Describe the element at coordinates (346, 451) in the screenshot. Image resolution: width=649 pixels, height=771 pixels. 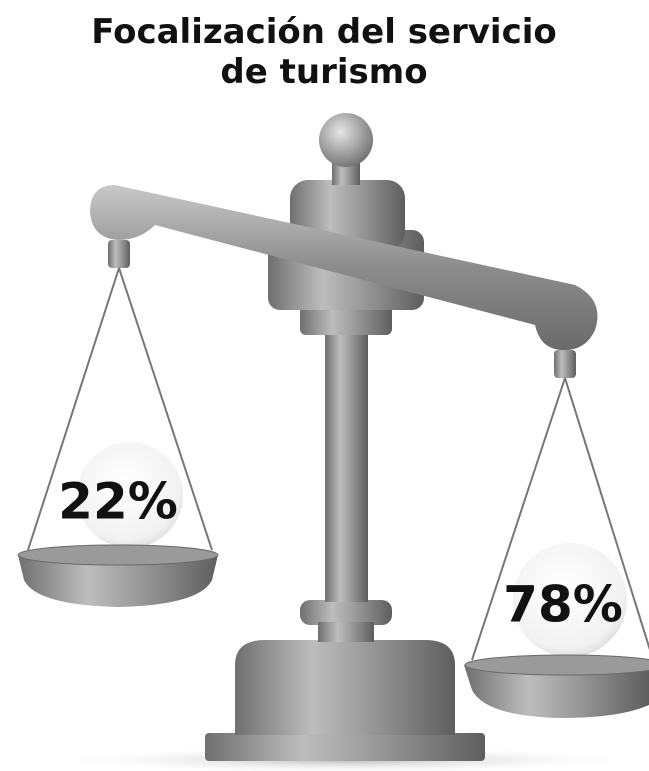
I see `column` at that location.